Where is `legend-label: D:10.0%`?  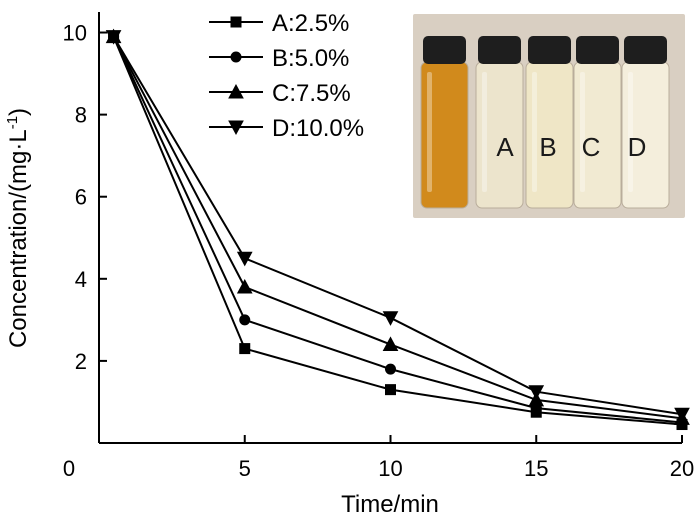
legend-label: D:10.0% is located at coordinates (318, 128).